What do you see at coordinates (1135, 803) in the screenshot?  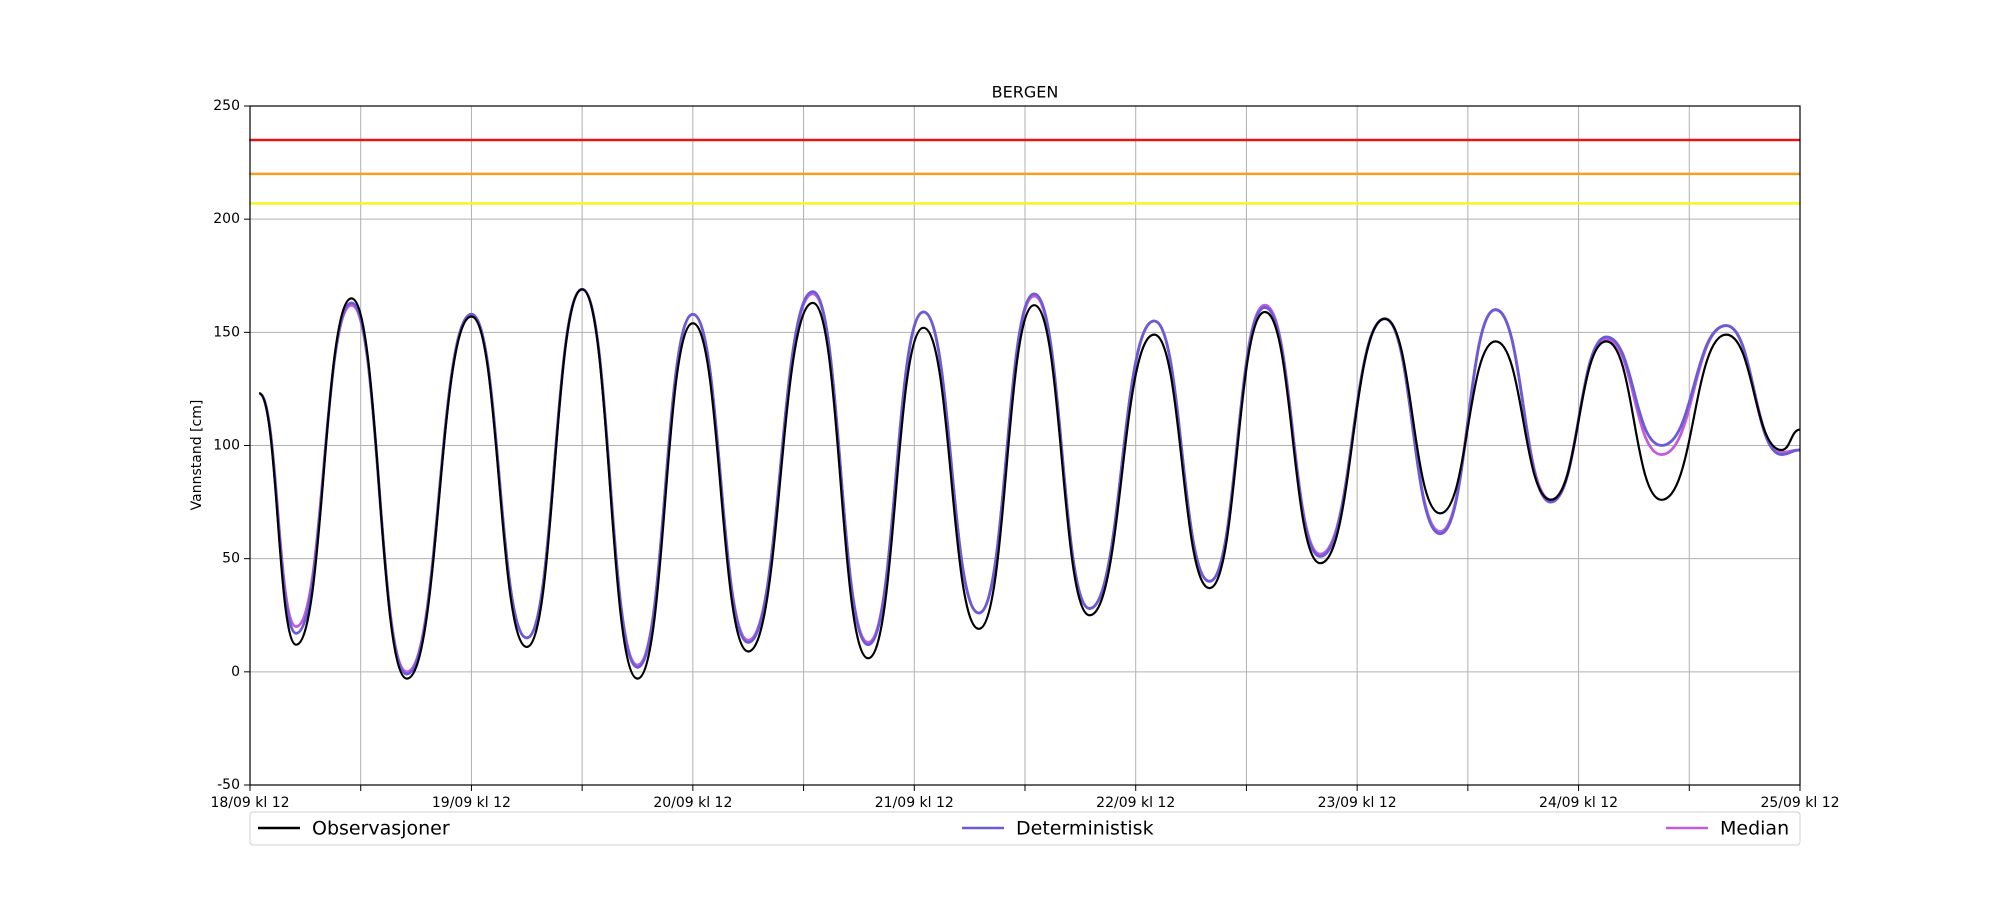 I see `x-tick-label: 22/09 kl 12` at bounding box center [1135, 803].